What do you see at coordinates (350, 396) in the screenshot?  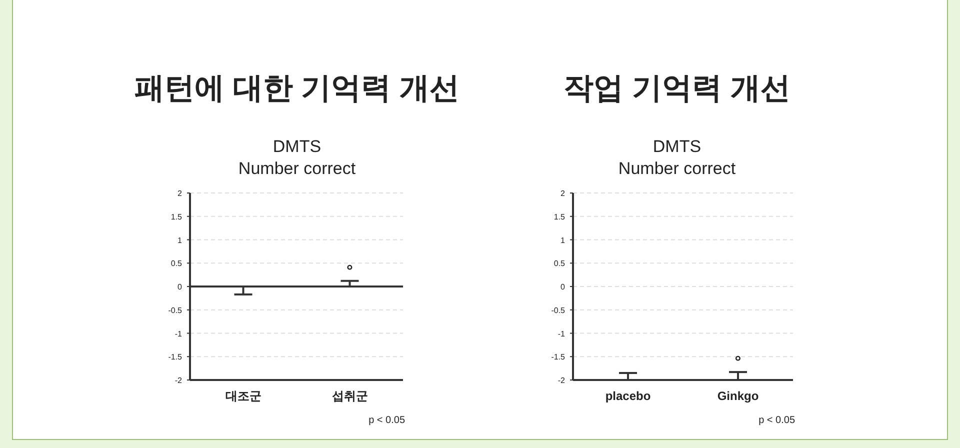 I see `x-tick-label: 섭취군` at bounding box center [350, 396].